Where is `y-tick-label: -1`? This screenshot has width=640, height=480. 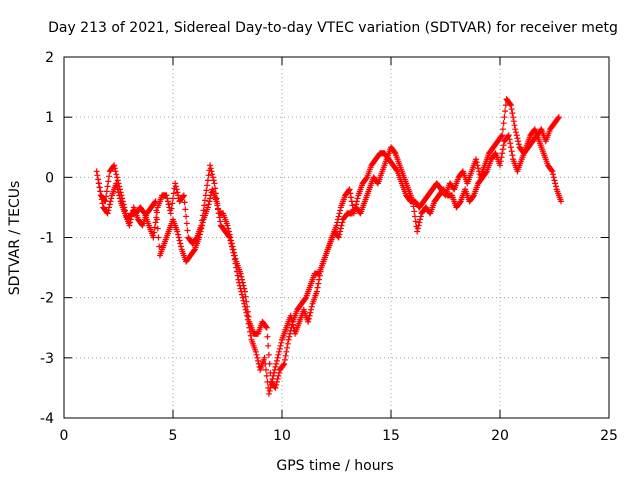 y-tick-label: -1 is located at coordinates (47, 239).